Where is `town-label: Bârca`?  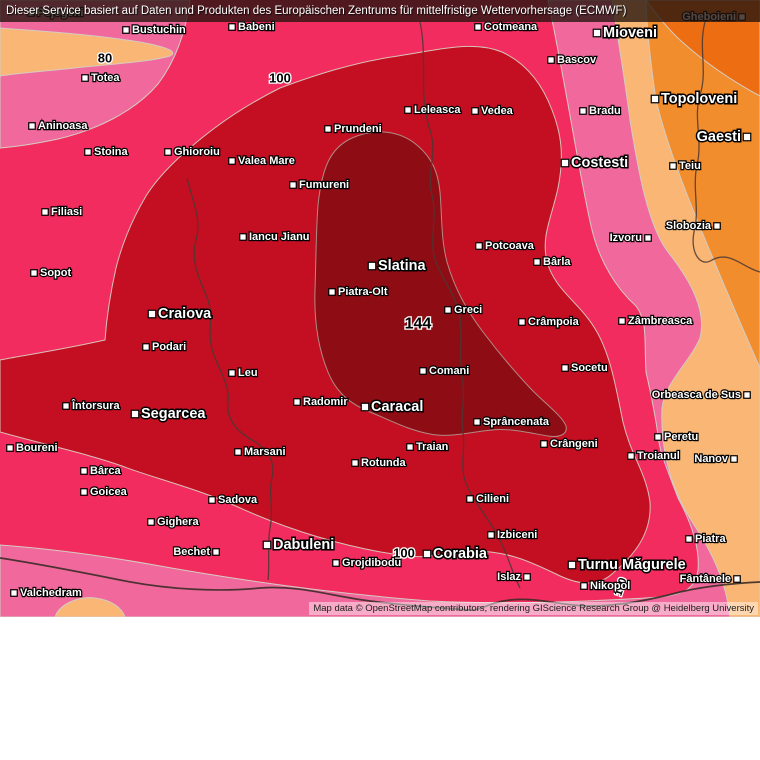
town-label: Bârca is located at coordinates (105, 471).